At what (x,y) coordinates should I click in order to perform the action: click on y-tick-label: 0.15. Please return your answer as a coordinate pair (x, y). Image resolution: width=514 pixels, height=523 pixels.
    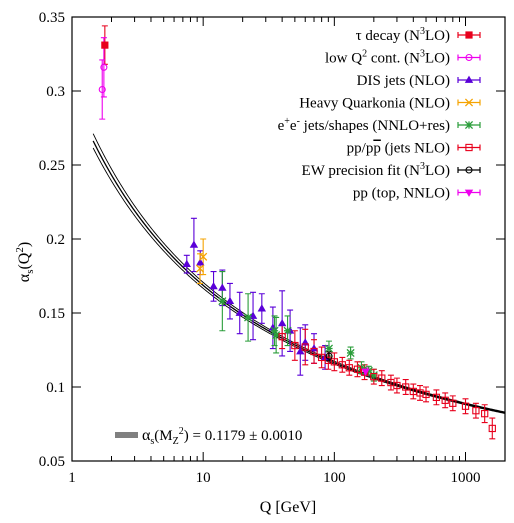
    Looking at the image, I should click on (52, 314).